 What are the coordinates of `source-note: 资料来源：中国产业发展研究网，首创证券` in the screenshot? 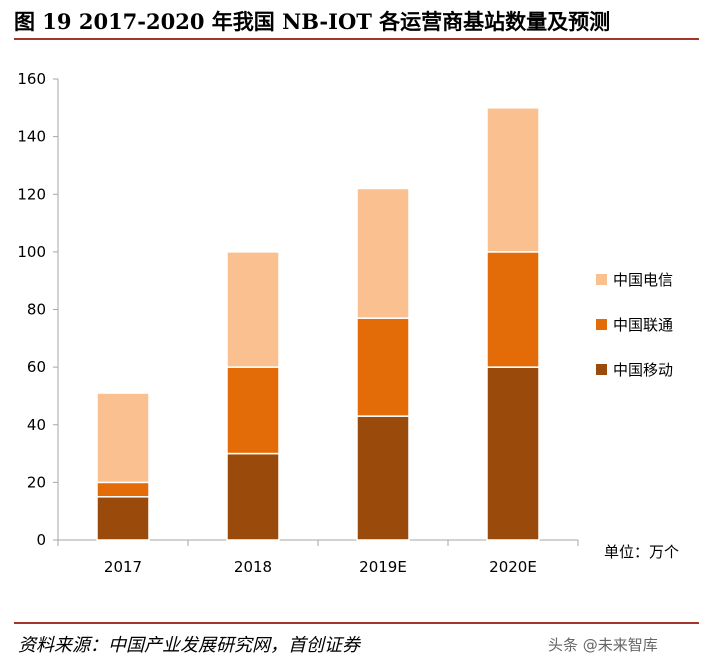 It's located at (189, 645).